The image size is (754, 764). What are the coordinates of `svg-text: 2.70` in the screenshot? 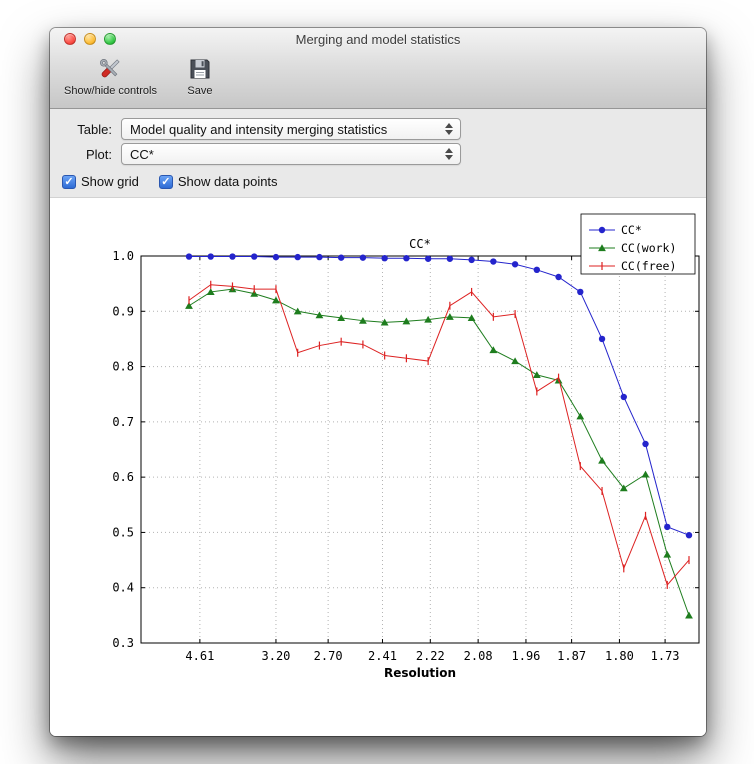 It's located at (328, 656).